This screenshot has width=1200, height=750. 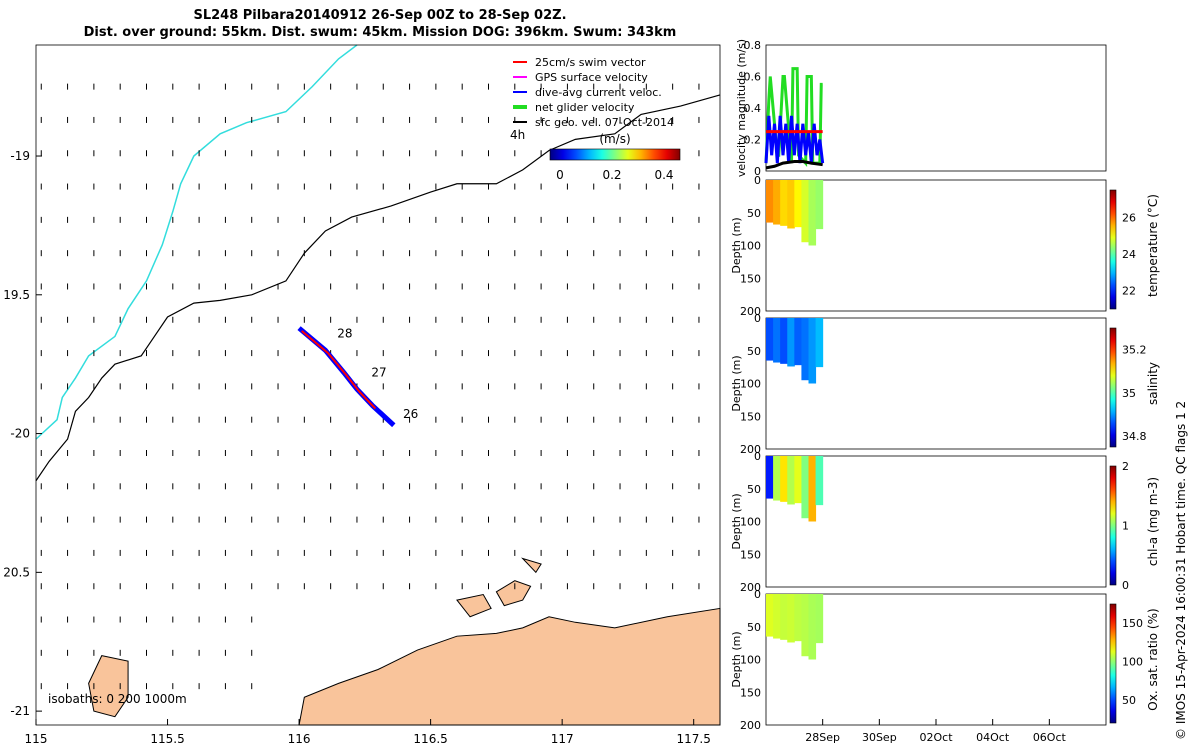 I want to click on time-x-tick: 02Oct, so click(x=936, y=737).